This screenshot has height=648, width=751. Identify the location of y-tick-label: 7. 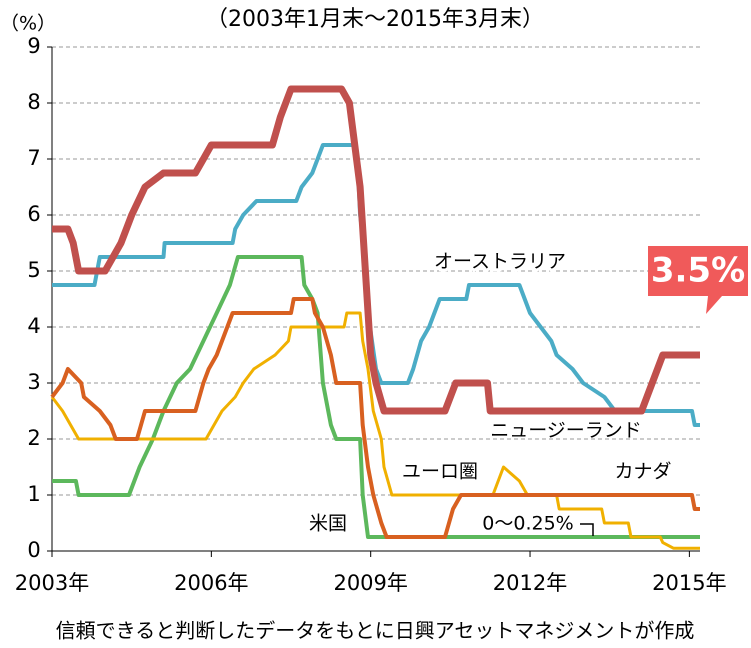
(33, 158).